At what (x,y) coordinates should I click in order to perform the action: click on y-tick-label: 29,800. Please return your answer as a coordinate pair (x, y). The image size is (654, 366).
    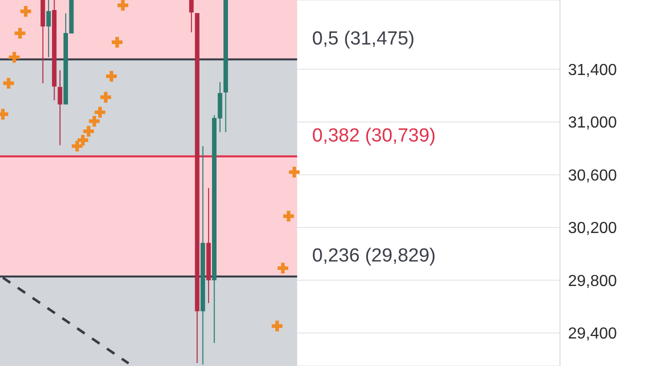
    Looking at the image, I should click on (593, 281).